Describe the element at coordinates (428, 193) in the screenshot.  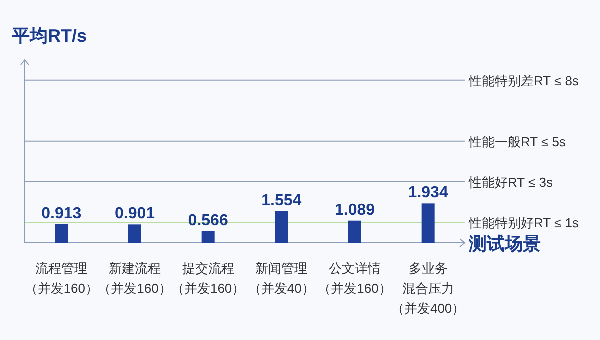
I see `data-label: 1.934` at that location.